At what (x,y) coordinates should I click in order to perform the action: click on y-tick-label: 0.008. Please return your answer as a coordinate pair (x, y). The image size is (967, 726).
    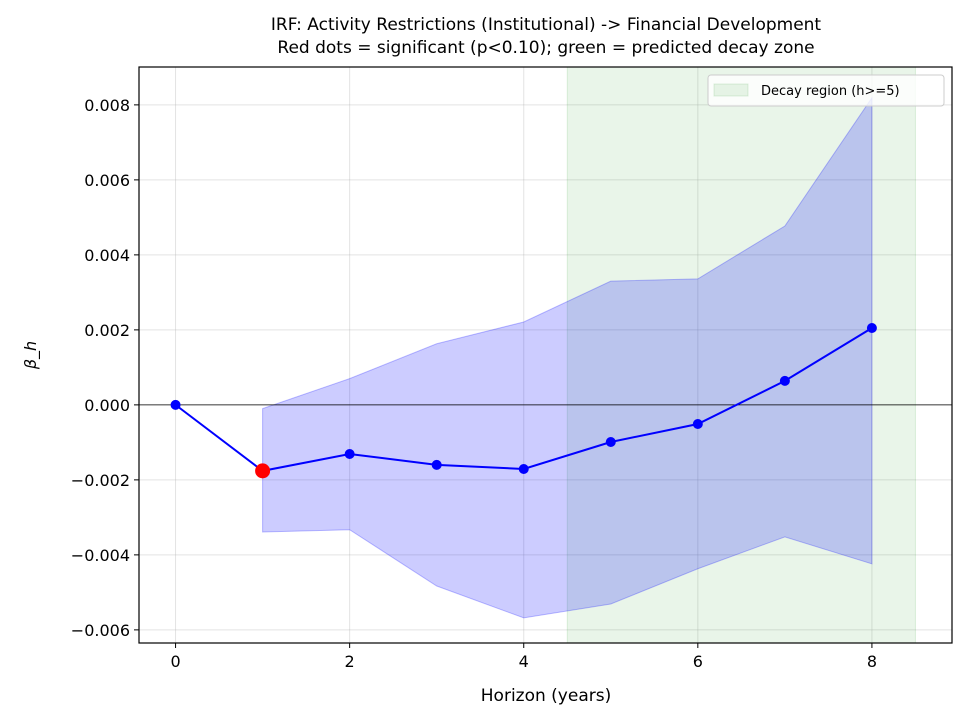
    Looking at the image, I should click on (107, 105).